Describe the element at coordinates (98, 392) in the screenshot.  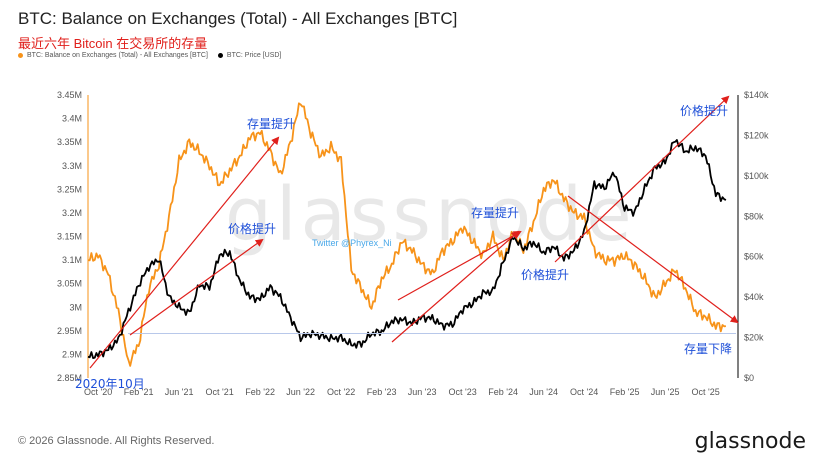
I see `x-tick-label: Oct '20` at that location.